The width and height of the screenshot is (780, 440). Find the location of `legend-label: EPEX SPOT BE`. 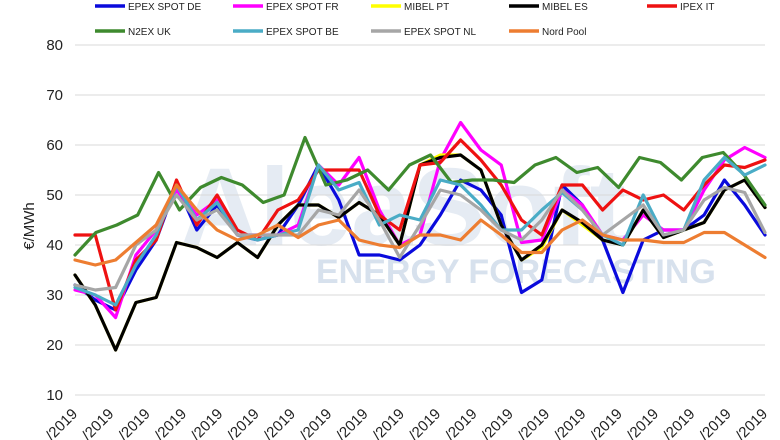

legend-label: EPEX SPOT BE is located at coordinates (302, 32).